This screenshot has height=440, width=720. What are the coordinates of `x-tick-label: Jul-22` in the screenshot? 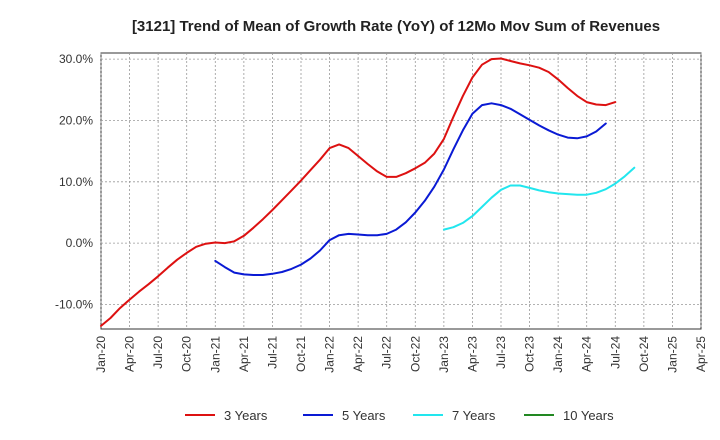 It's located at (387, 352).